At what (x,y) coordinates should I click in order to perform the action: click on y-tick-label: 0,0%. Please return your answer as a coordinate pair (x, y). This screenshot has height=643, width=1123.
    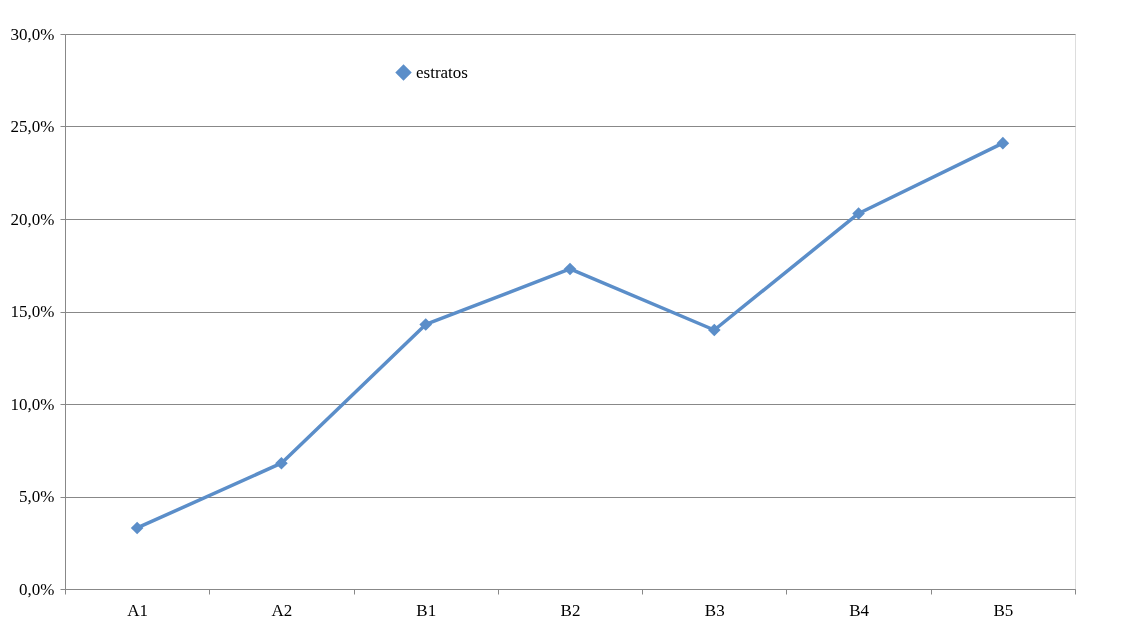
    Looking at the image, I should click on (37, 589).